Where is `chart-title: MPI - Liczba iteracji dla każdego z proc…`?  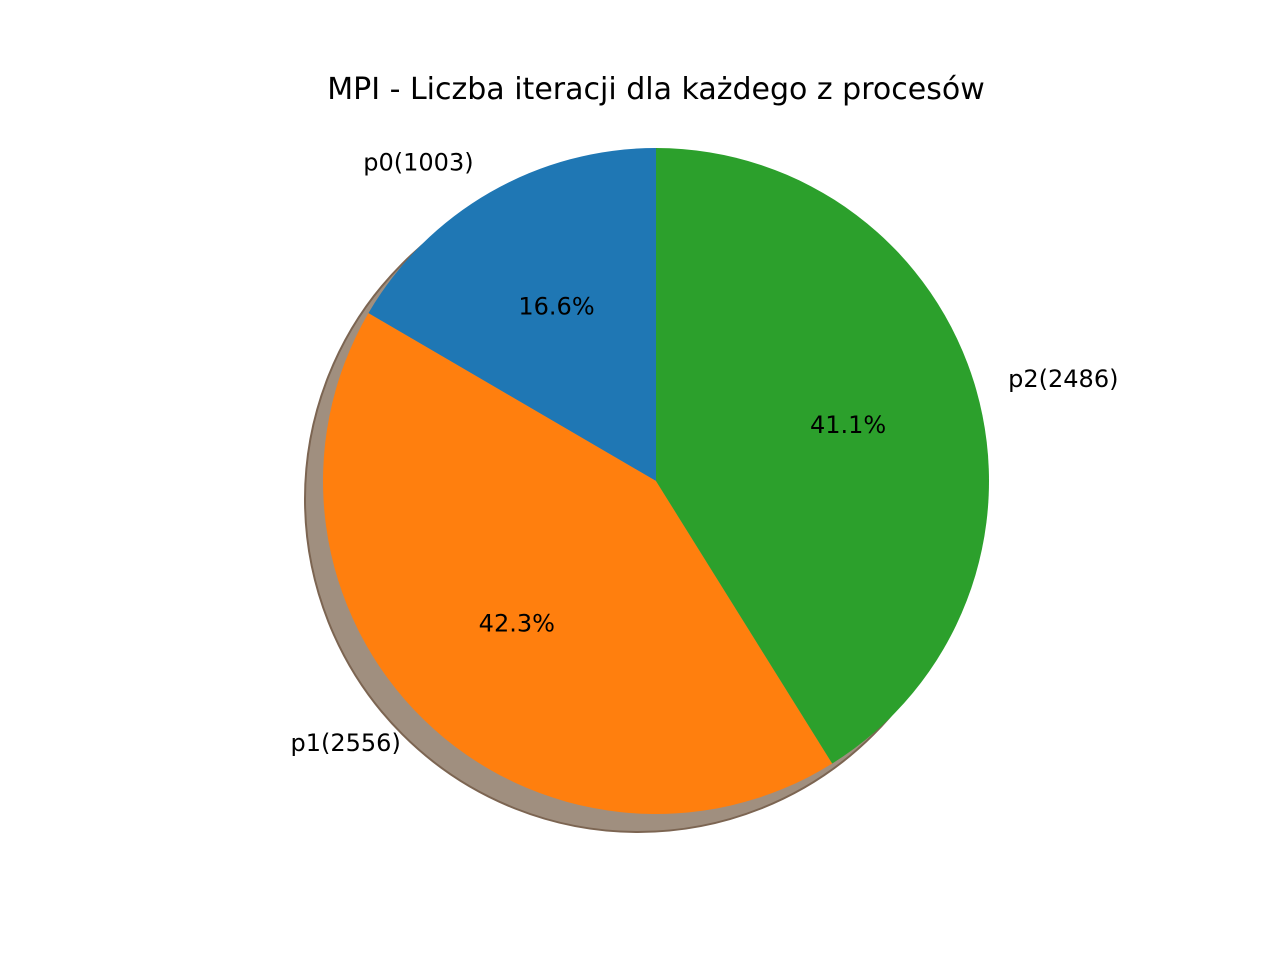
chart-title: MPI - Liczba iteracji dla każdego z proc… is located at coordinates (655, 89).